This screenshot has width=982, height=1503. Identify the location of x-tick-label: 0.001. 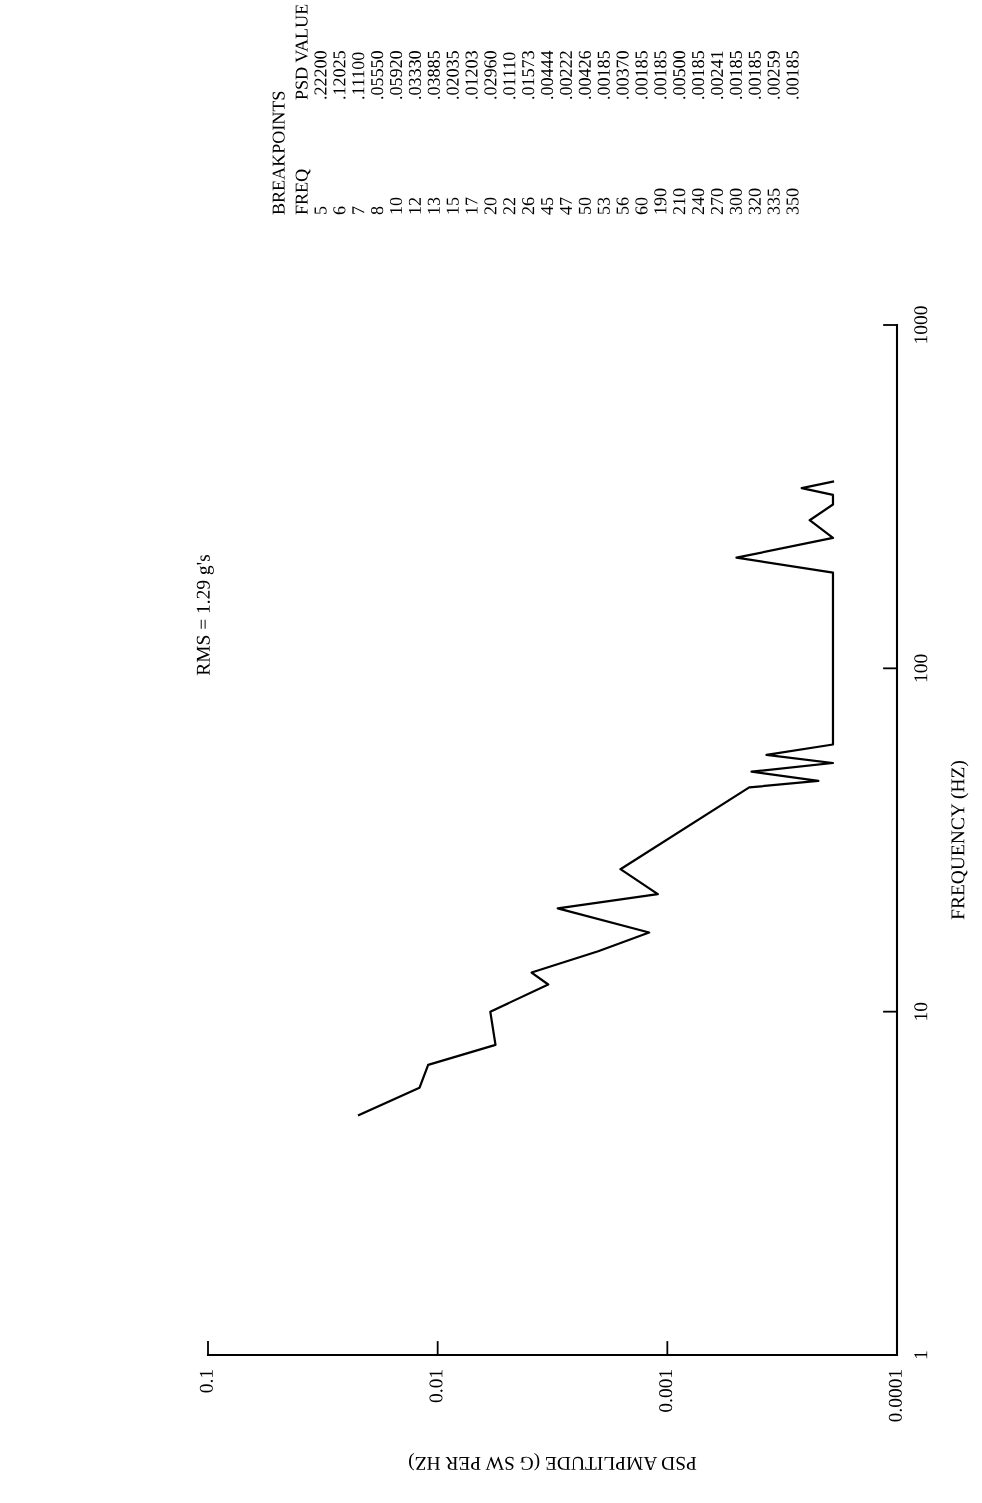
(666, 1391).